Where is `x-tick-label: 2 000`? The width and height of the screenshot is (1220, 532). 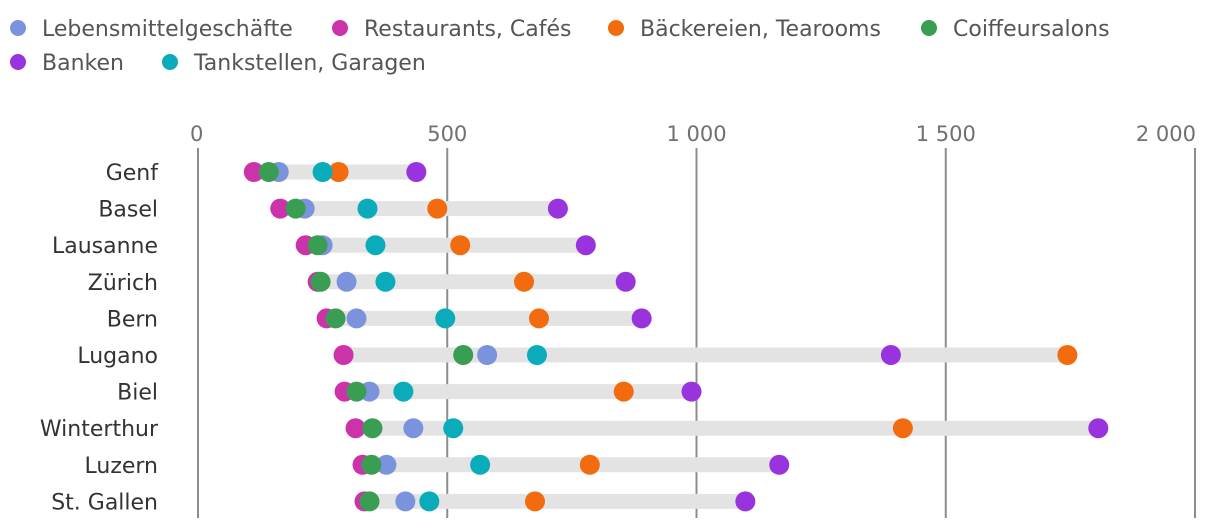 x-tick-label: 2 000 is located at coordinates (1166, 134).